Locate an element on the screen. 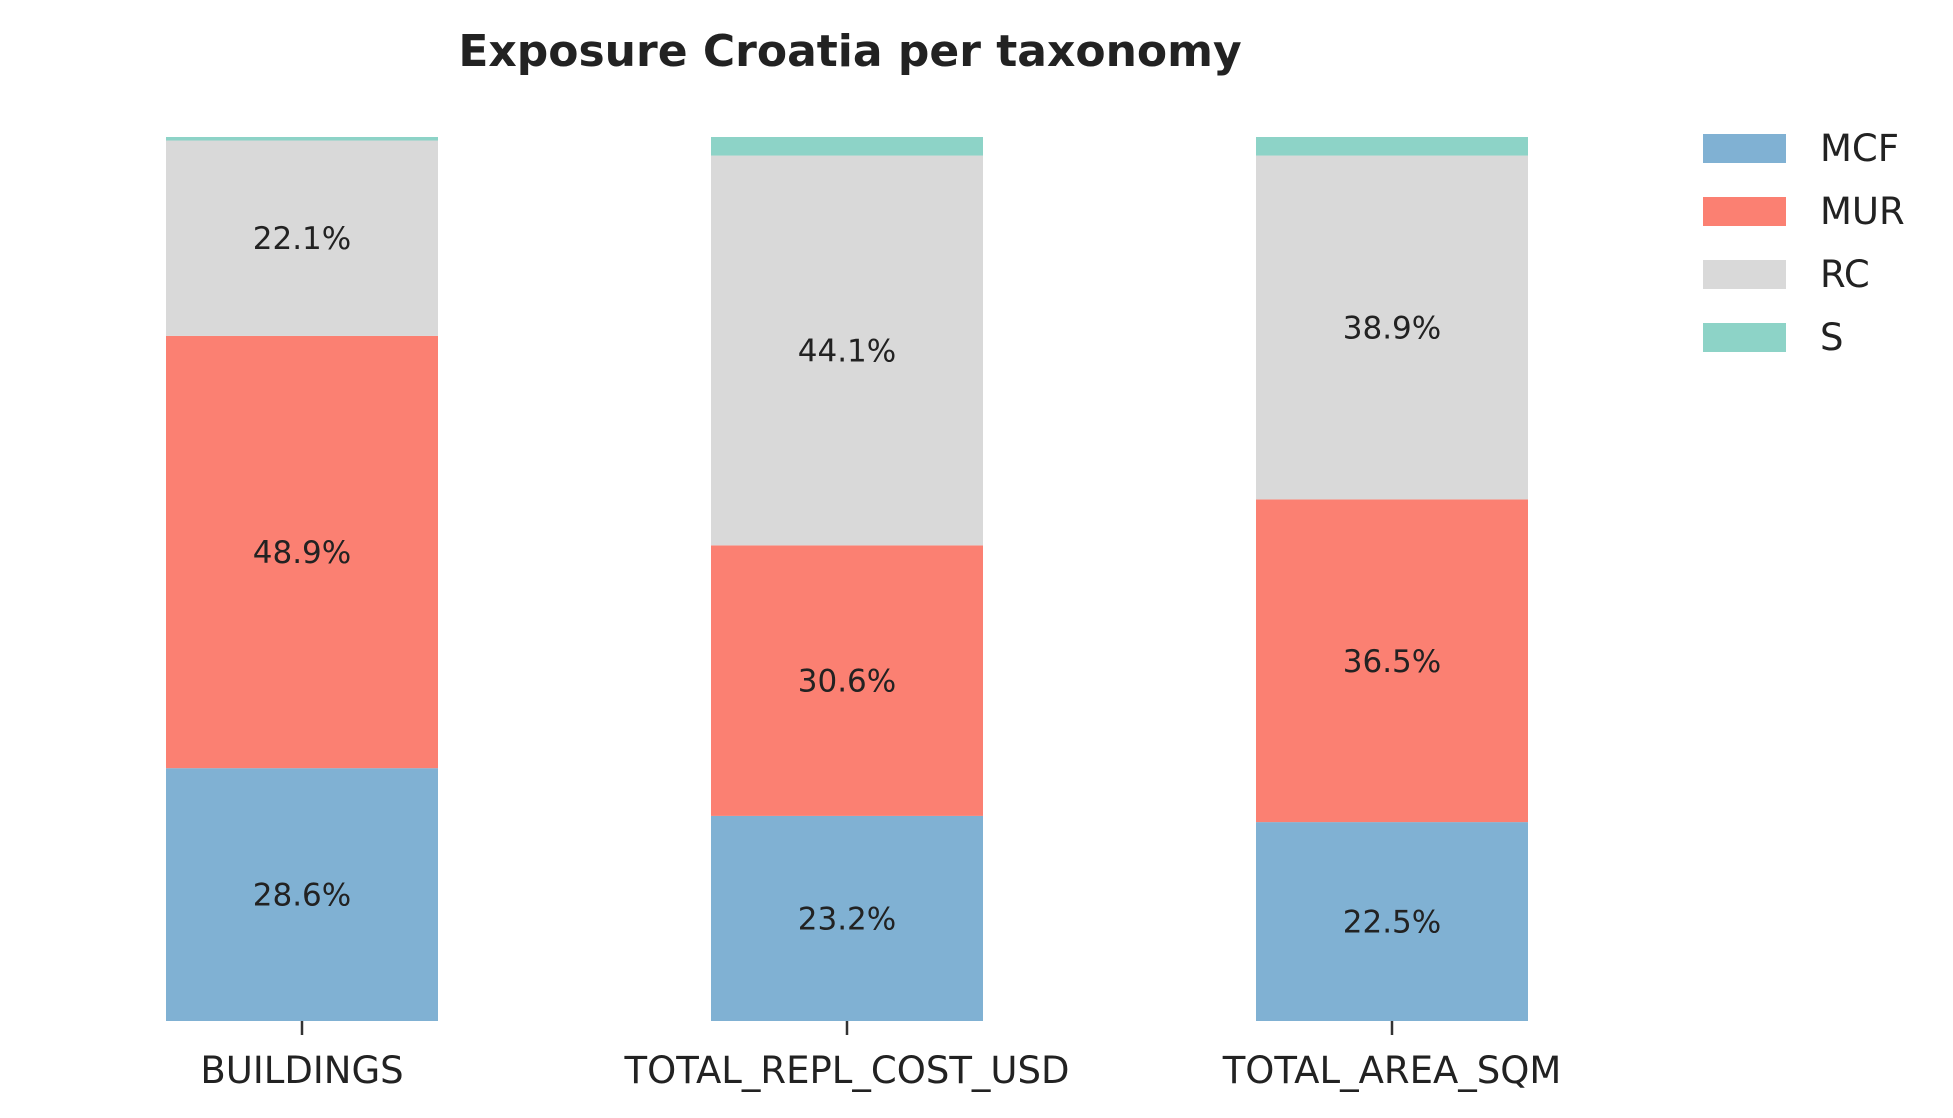 The height and width of the screenshot is (1118, 1953). legend-label-mcf: MCF is located at coordinates (1859, 148).